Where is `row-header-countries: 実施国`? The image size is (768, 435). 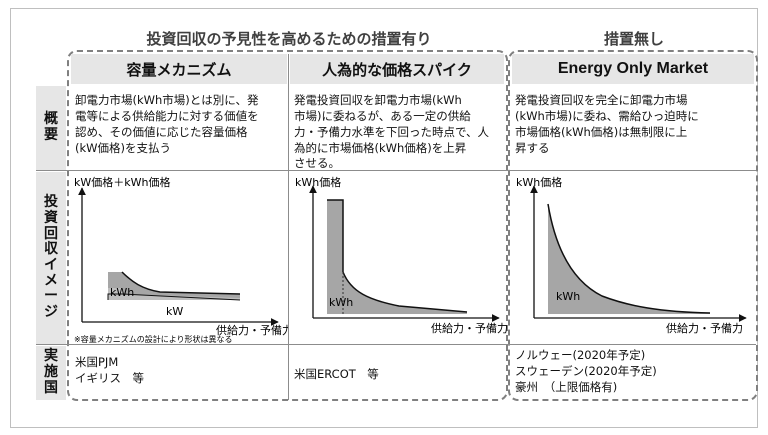 row-header-countries: 実施国 is located at coordinates (51, 373).